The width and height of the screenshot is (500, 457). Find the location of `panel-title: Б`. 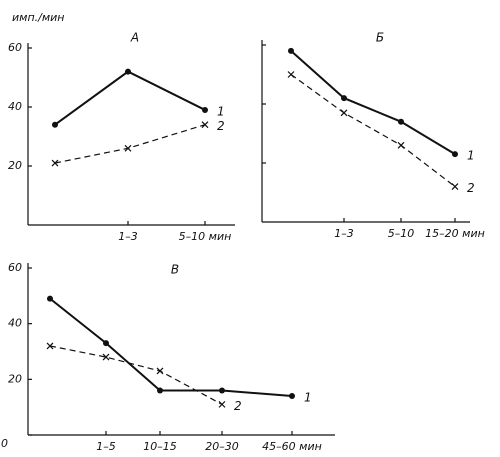

panel-title: Б is located at coordinates (380, 38).